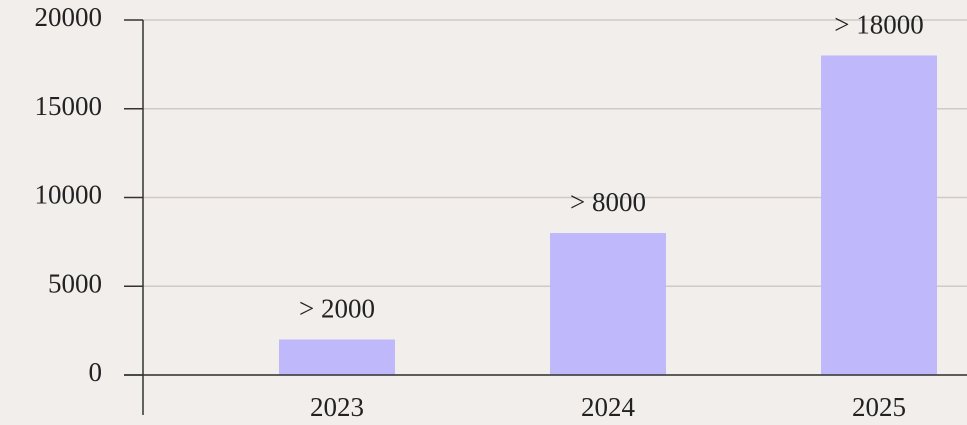 The width and height of the screenshot is (967, 425). What do you see at coordinates (878, 25) in the screenshot?
I see `value-label: > 18000` at bounding box center [878, 25].